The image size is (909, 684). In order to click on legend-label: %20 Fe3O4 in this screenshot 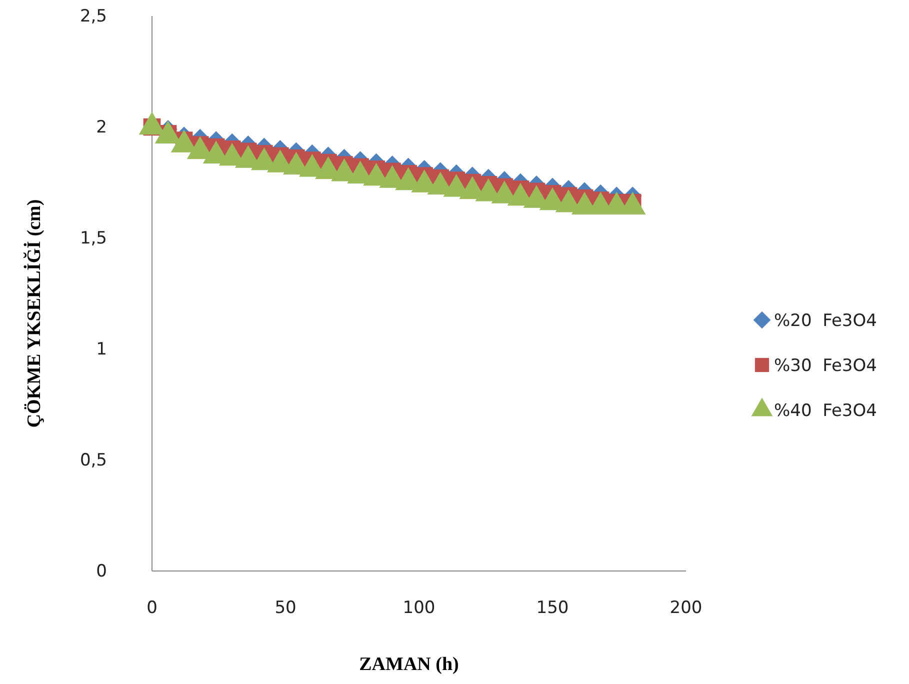, I will do `click(825, 321)`.